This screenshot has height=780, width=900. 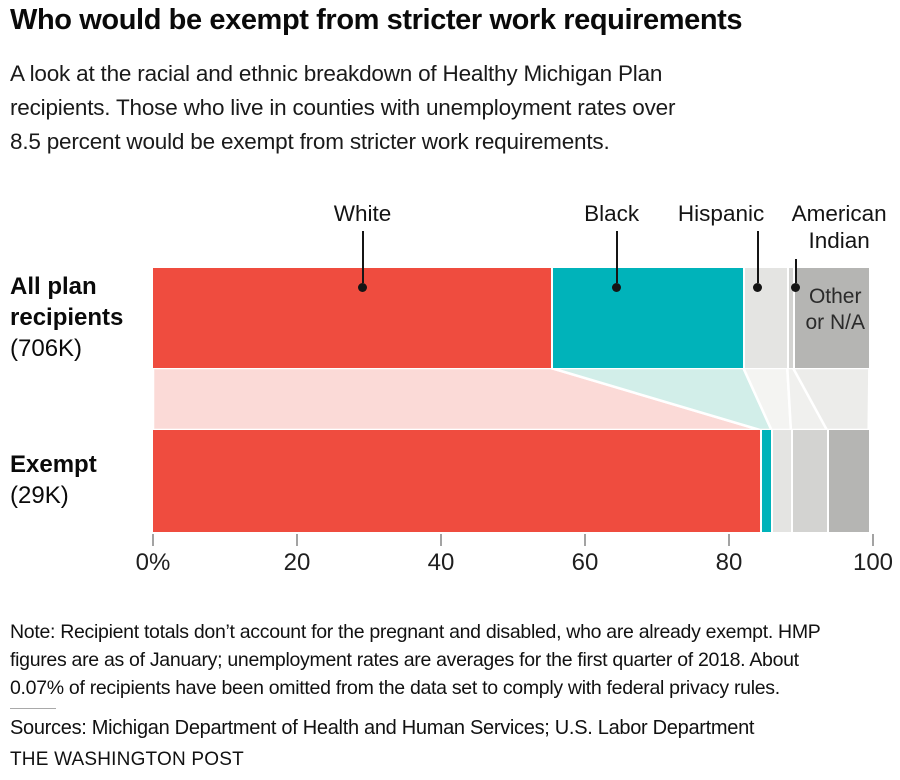 What do you see at coordinates (456, 481) in the screenshot?
I see `bar-segment-exempt-white` at bounding box center [456, 481].